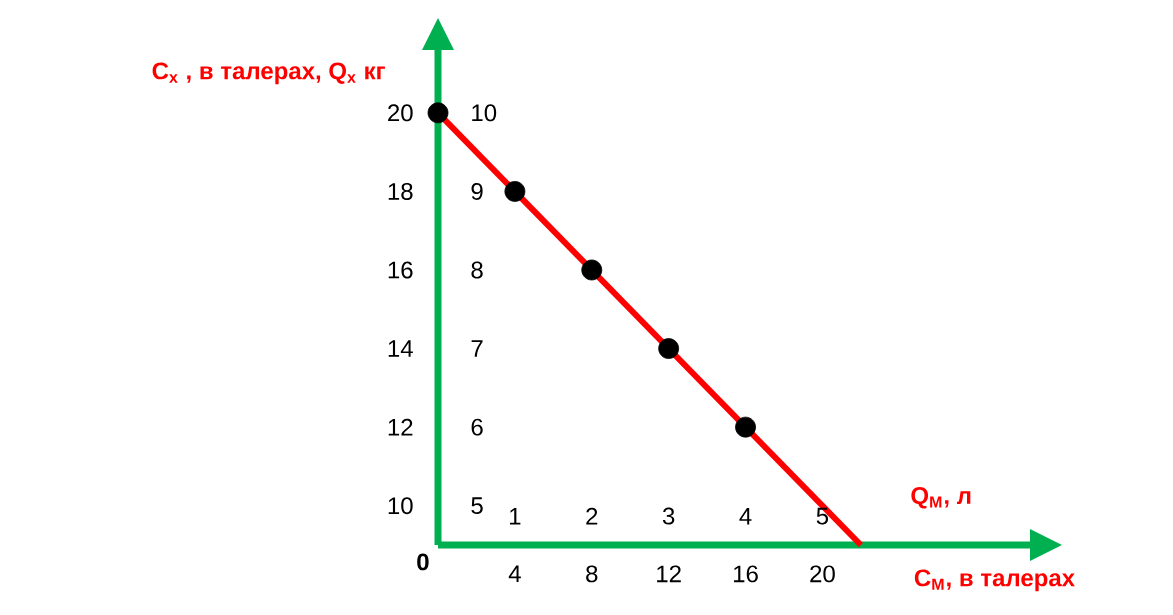 Image resolution: width=1173 pixels, height=615 pixels. What do you see at coordinates (400, 270) in the screenshot?
I see `y-tick-label: 16` at bounding box center [400, 270].